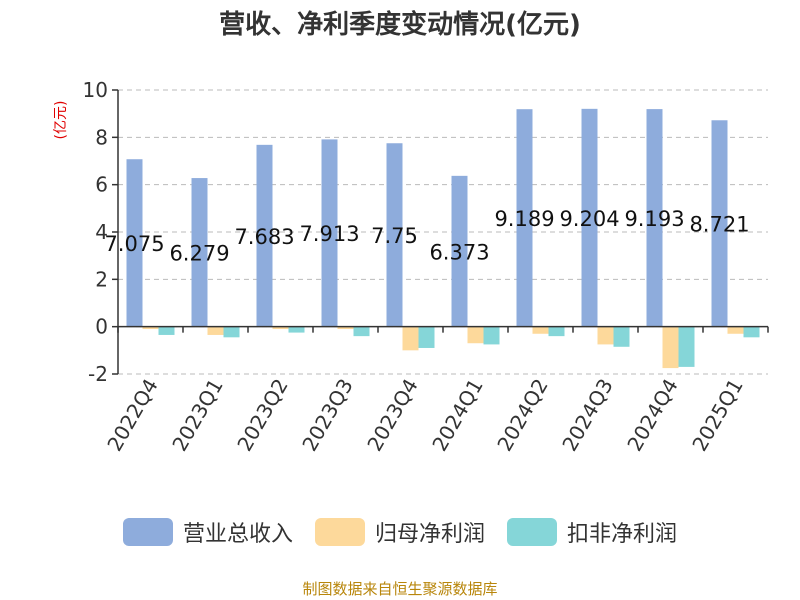 This screenshot has height=600, width=800. What do you see at coordinates (101, 137) in the screenshot?
I see `y-tick-label: 8` at bounding box center [101, 137].